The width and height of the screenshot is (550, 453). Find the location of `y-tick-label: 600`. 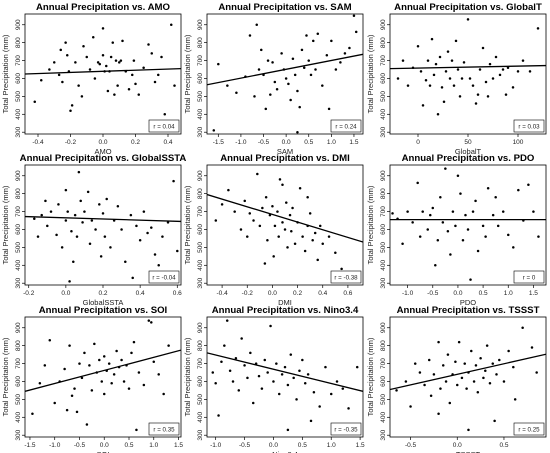

y-tick-label: 600 is located at coordinates (18, 78).